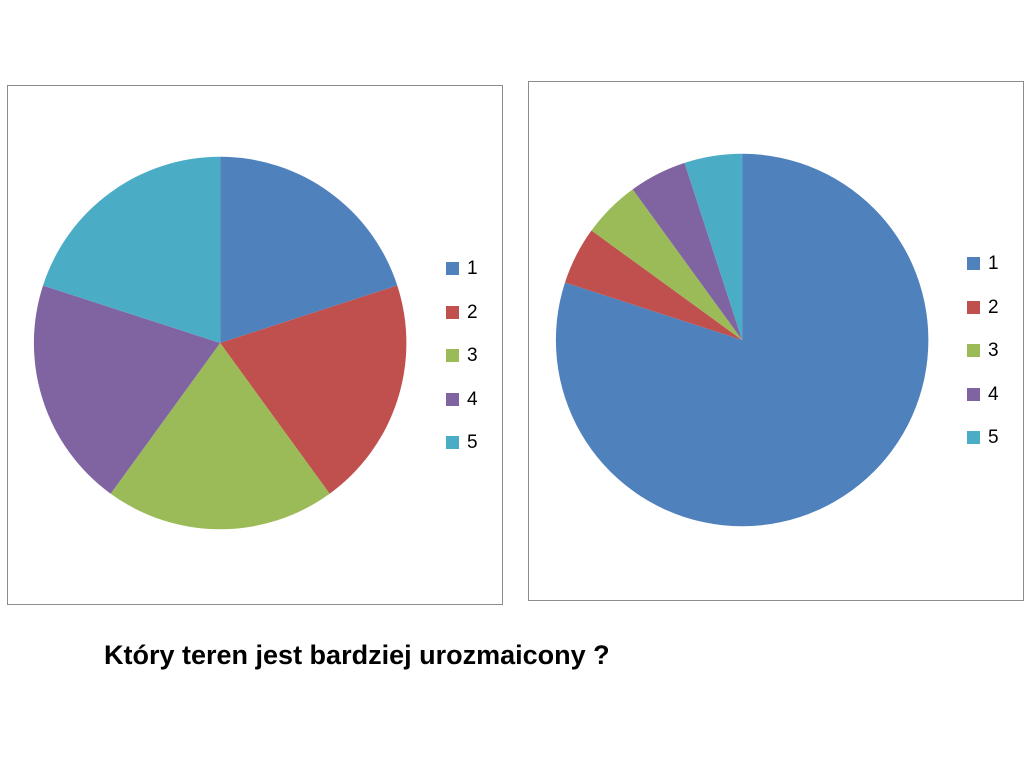 Image resolution: width=1024 pixels, height=768 pixels. Describe the element at coordinates (472, 356) in the screenshot. I see `legend-left-label-3: 3` at that location.